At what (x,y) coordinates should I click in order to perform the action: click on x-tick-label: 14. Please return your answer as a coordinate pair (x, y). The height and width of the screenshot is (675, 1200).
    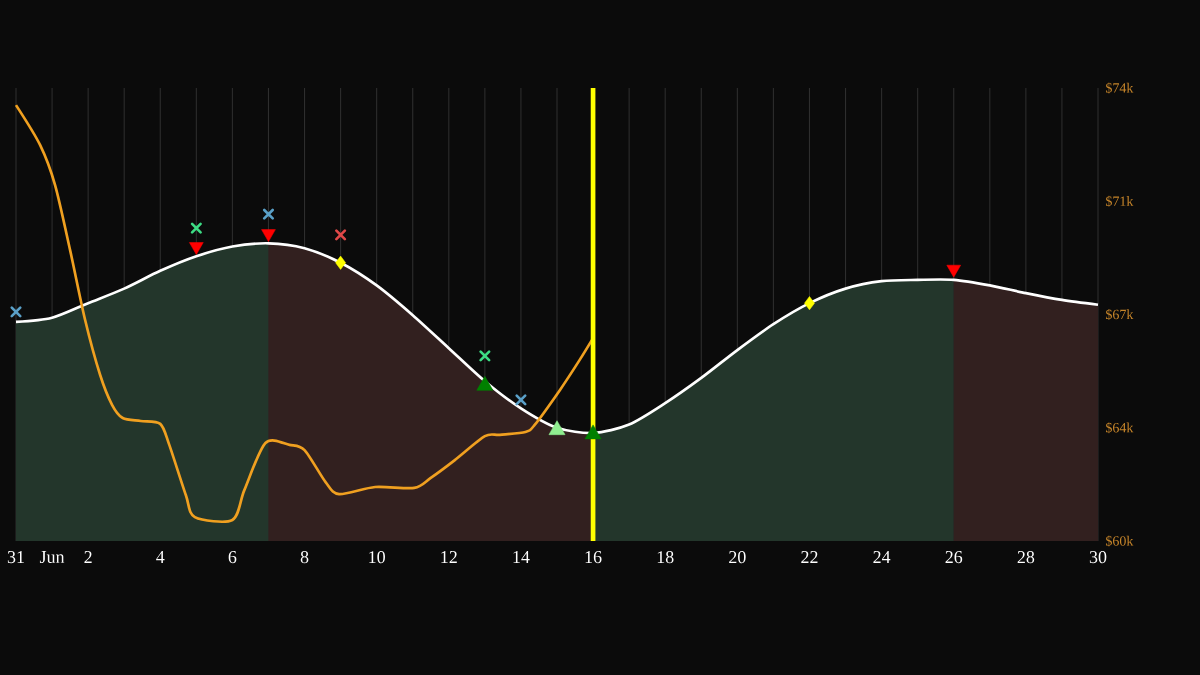
    Looking at the image, I should click on (521, 557).